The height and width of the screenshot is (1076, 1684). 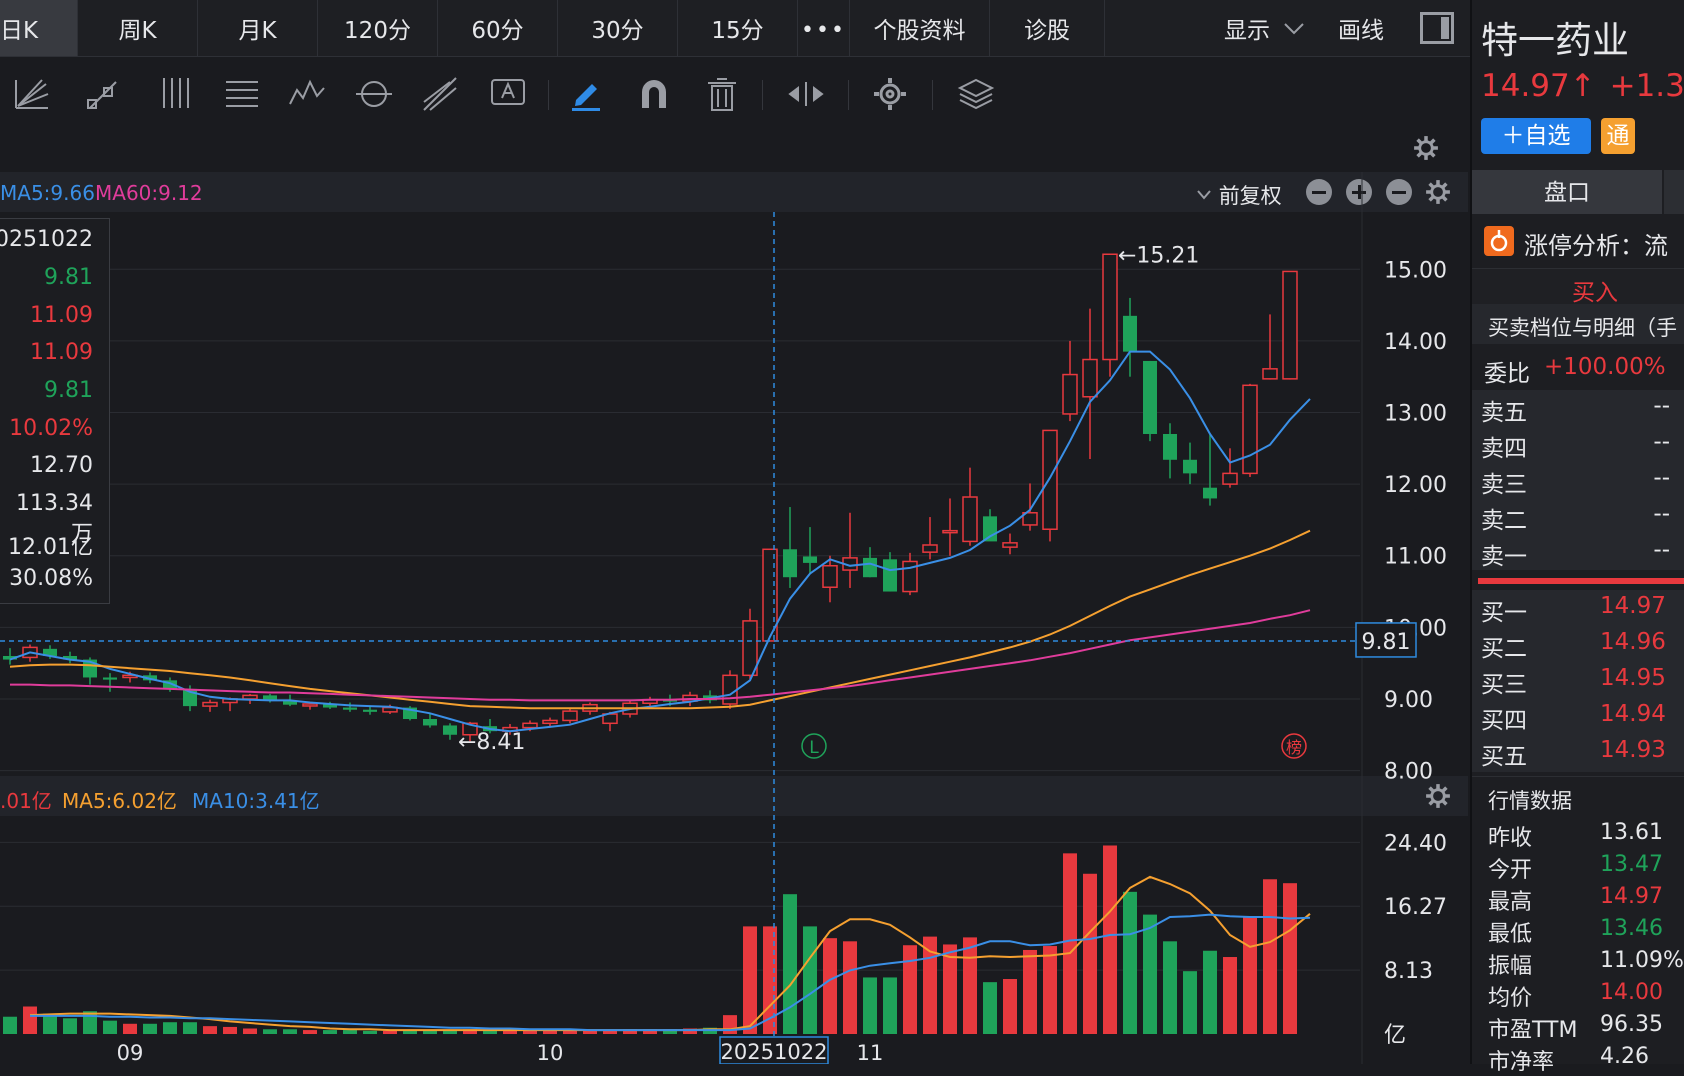 What do you see at coordinates (34, 94) in the screenshot?
I see `trend-line-icon` at bounding box center [34, 94].